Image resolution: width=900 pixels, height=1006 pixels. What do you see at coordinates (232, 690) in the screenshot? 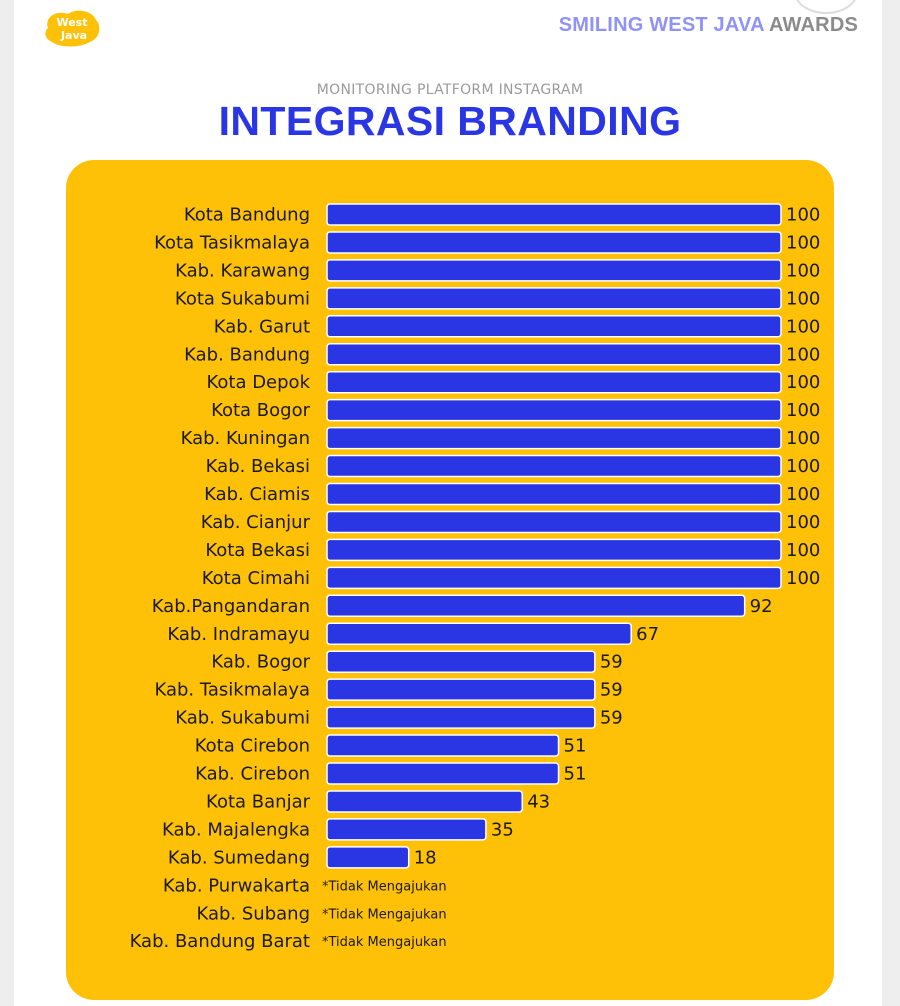
I see `category-label: Kab. Tasikmalaya` at bounding box center [232, 690].